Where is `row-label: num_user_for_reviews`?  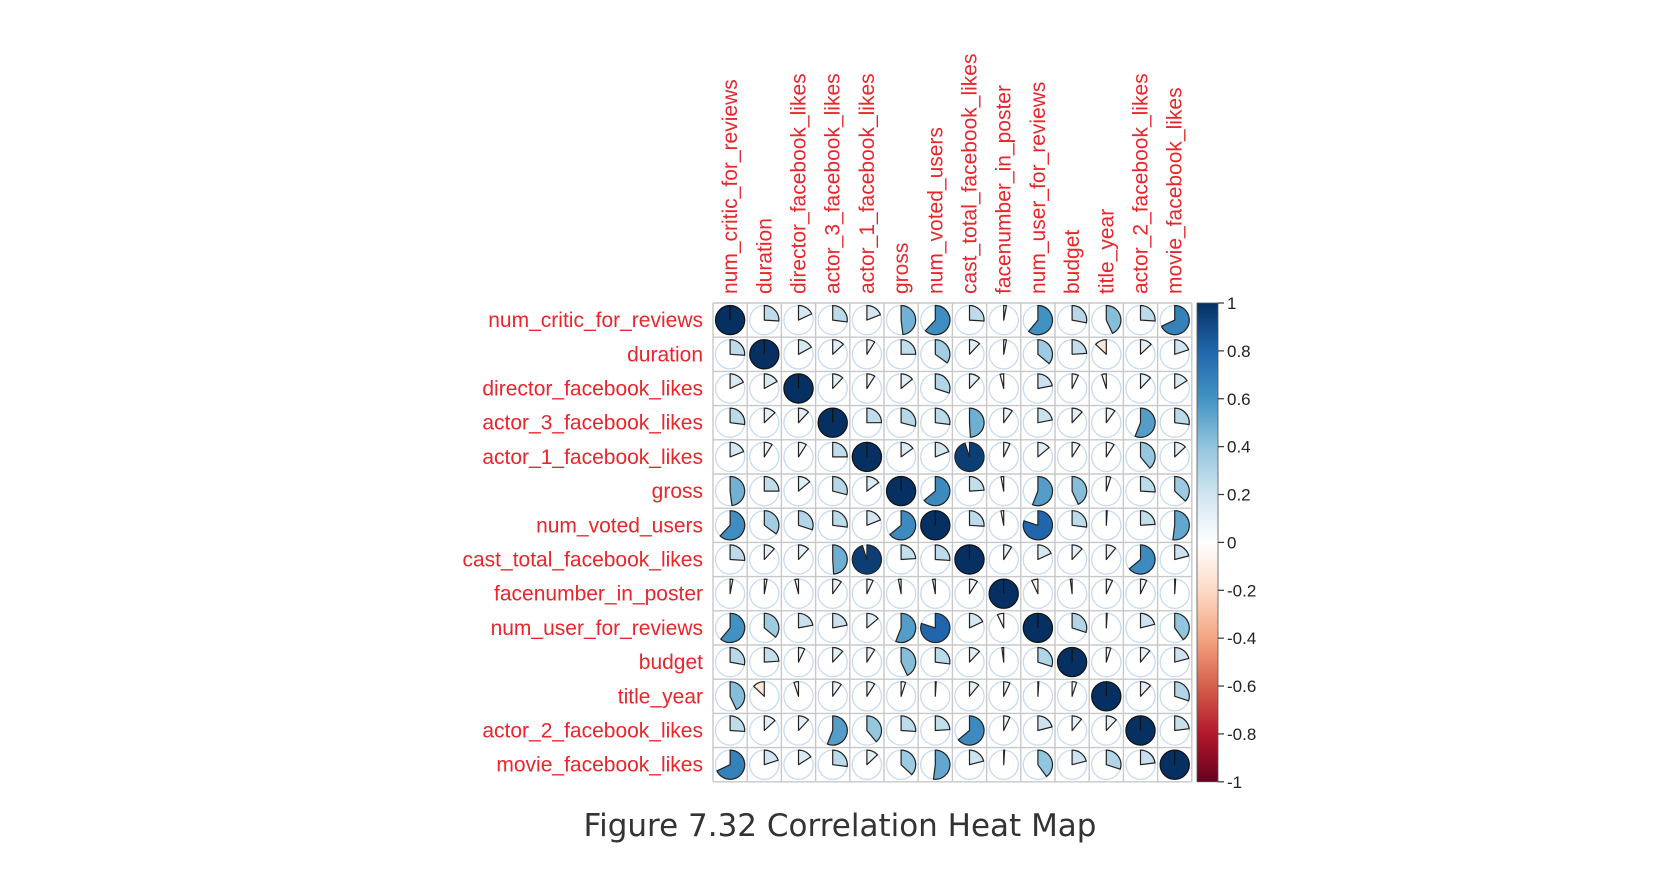
row-label: num_user_for_reviews is located at coordinates (597, 628).